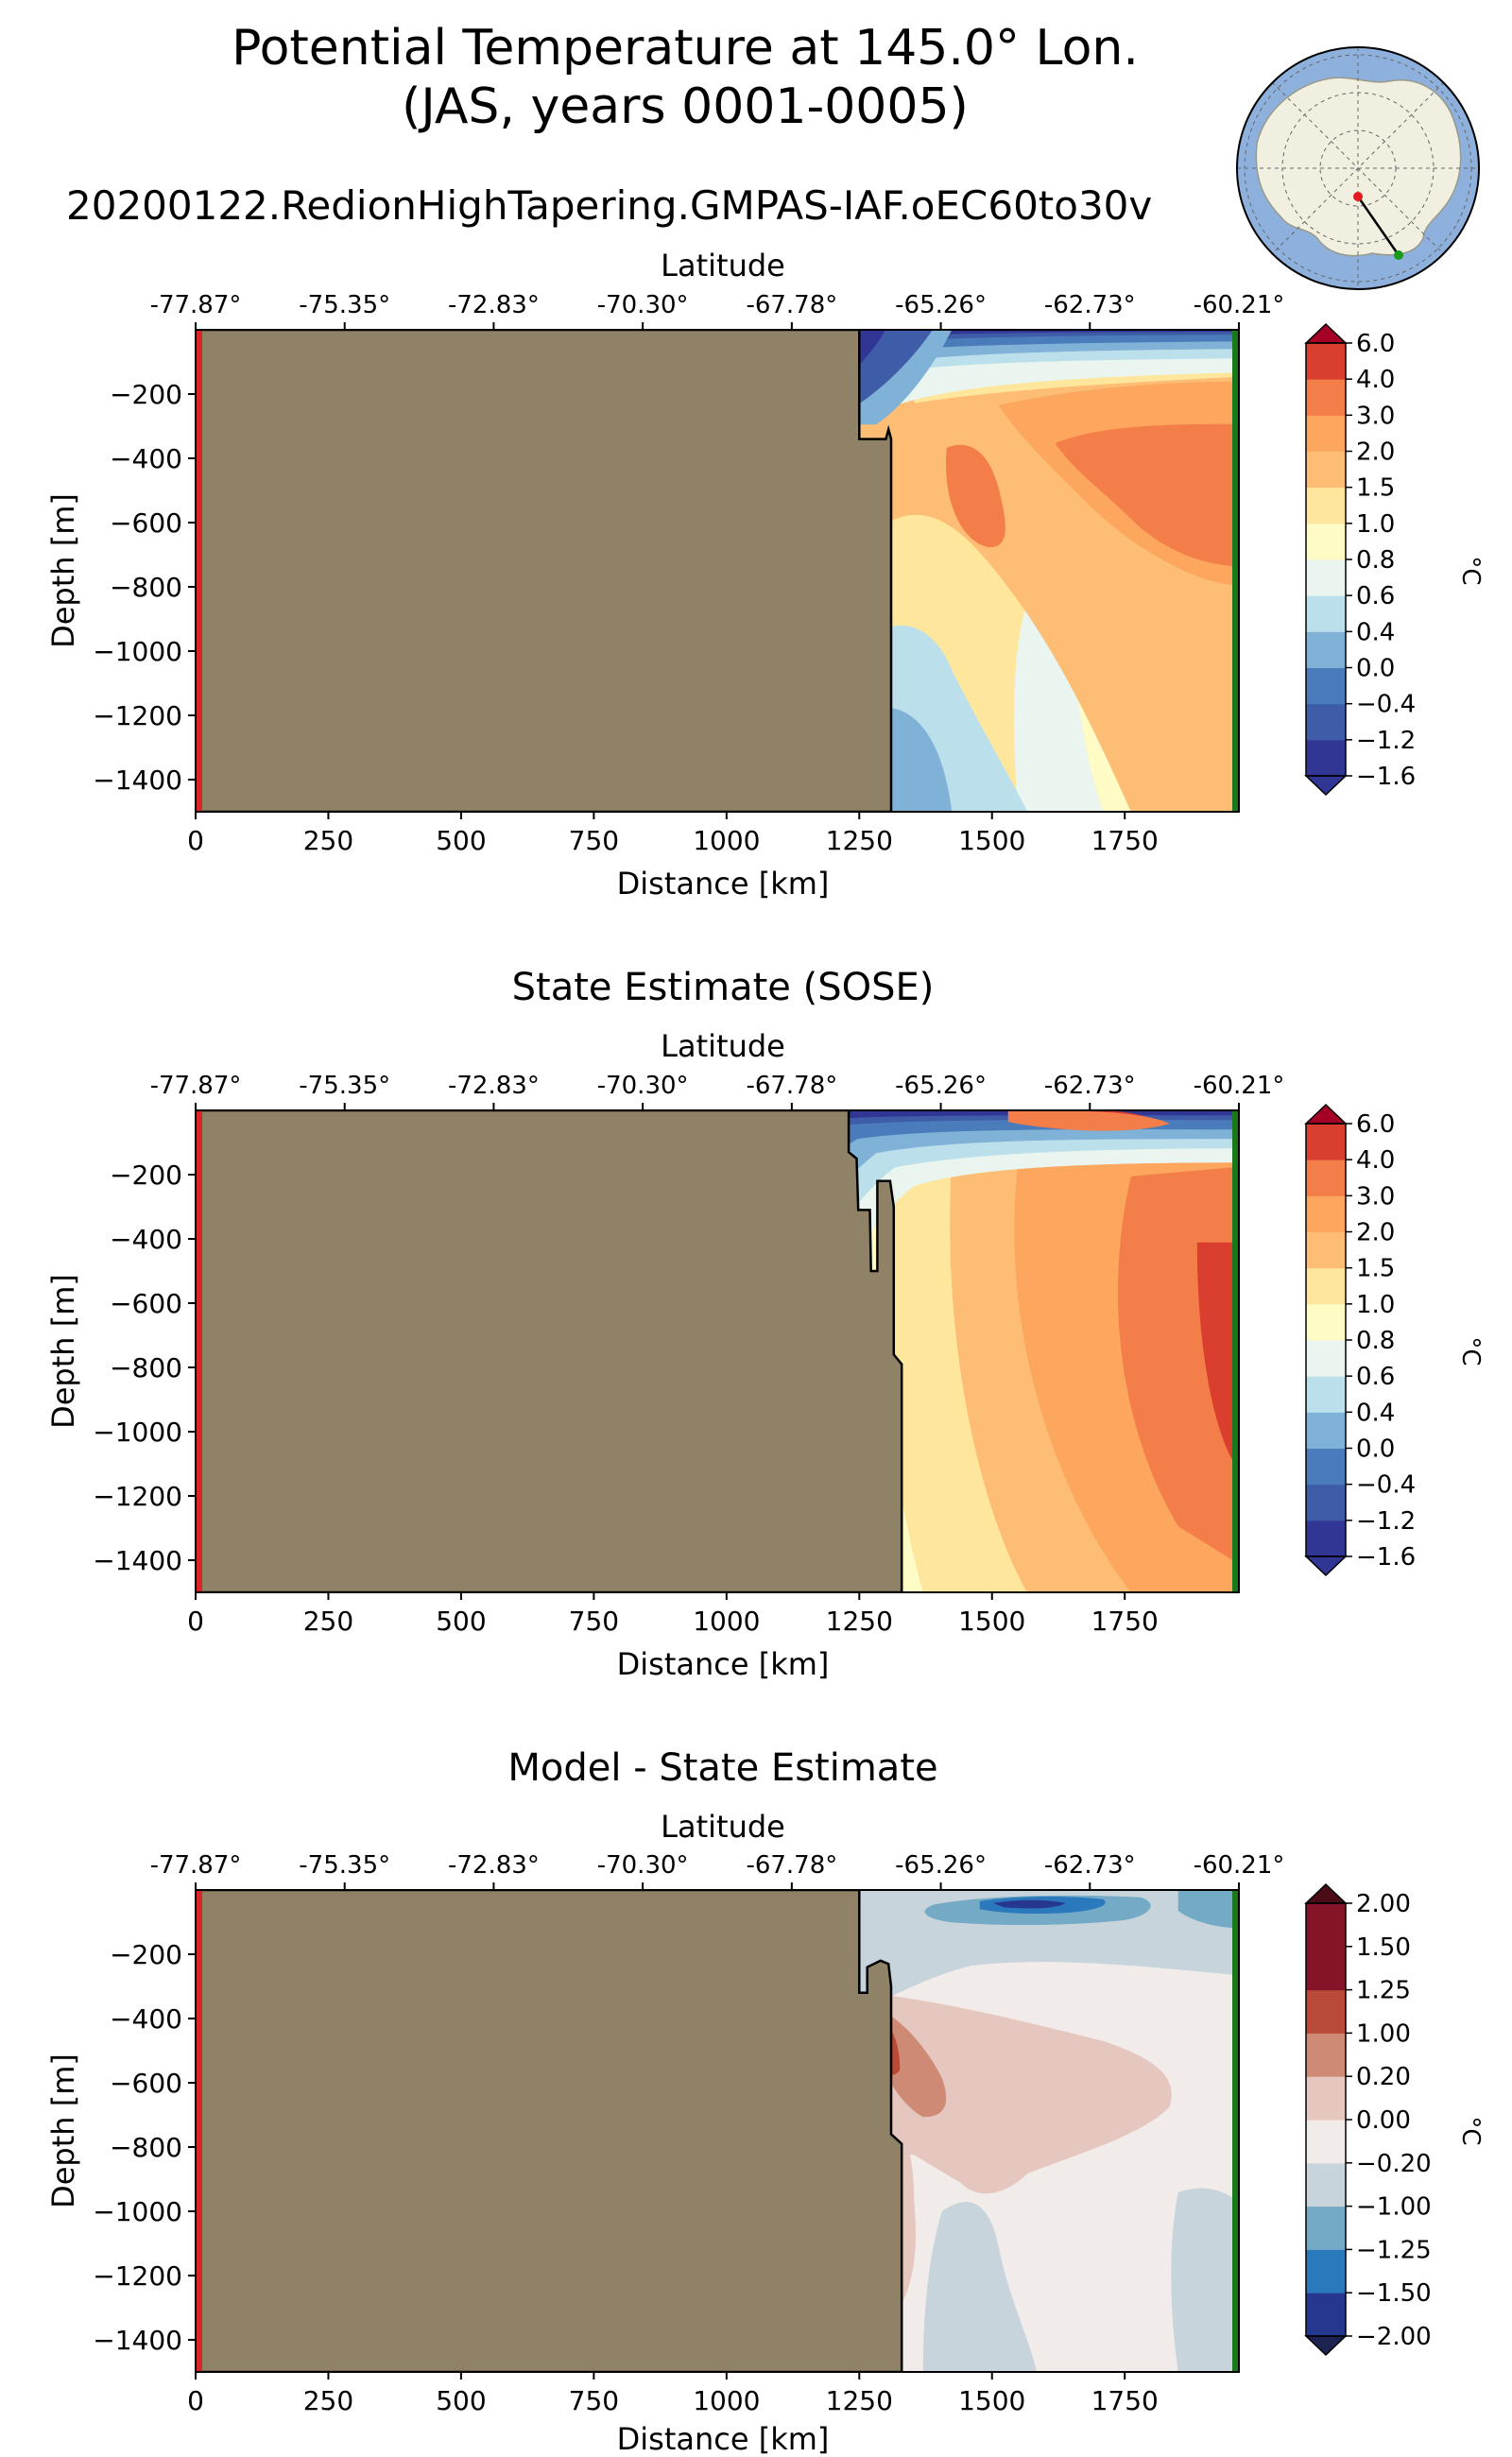 The image size is (1512, 2457). Describe the element at coordinates (859, 1621) in the screenshot. I see `sose-xtick-label: 1250` at that location.